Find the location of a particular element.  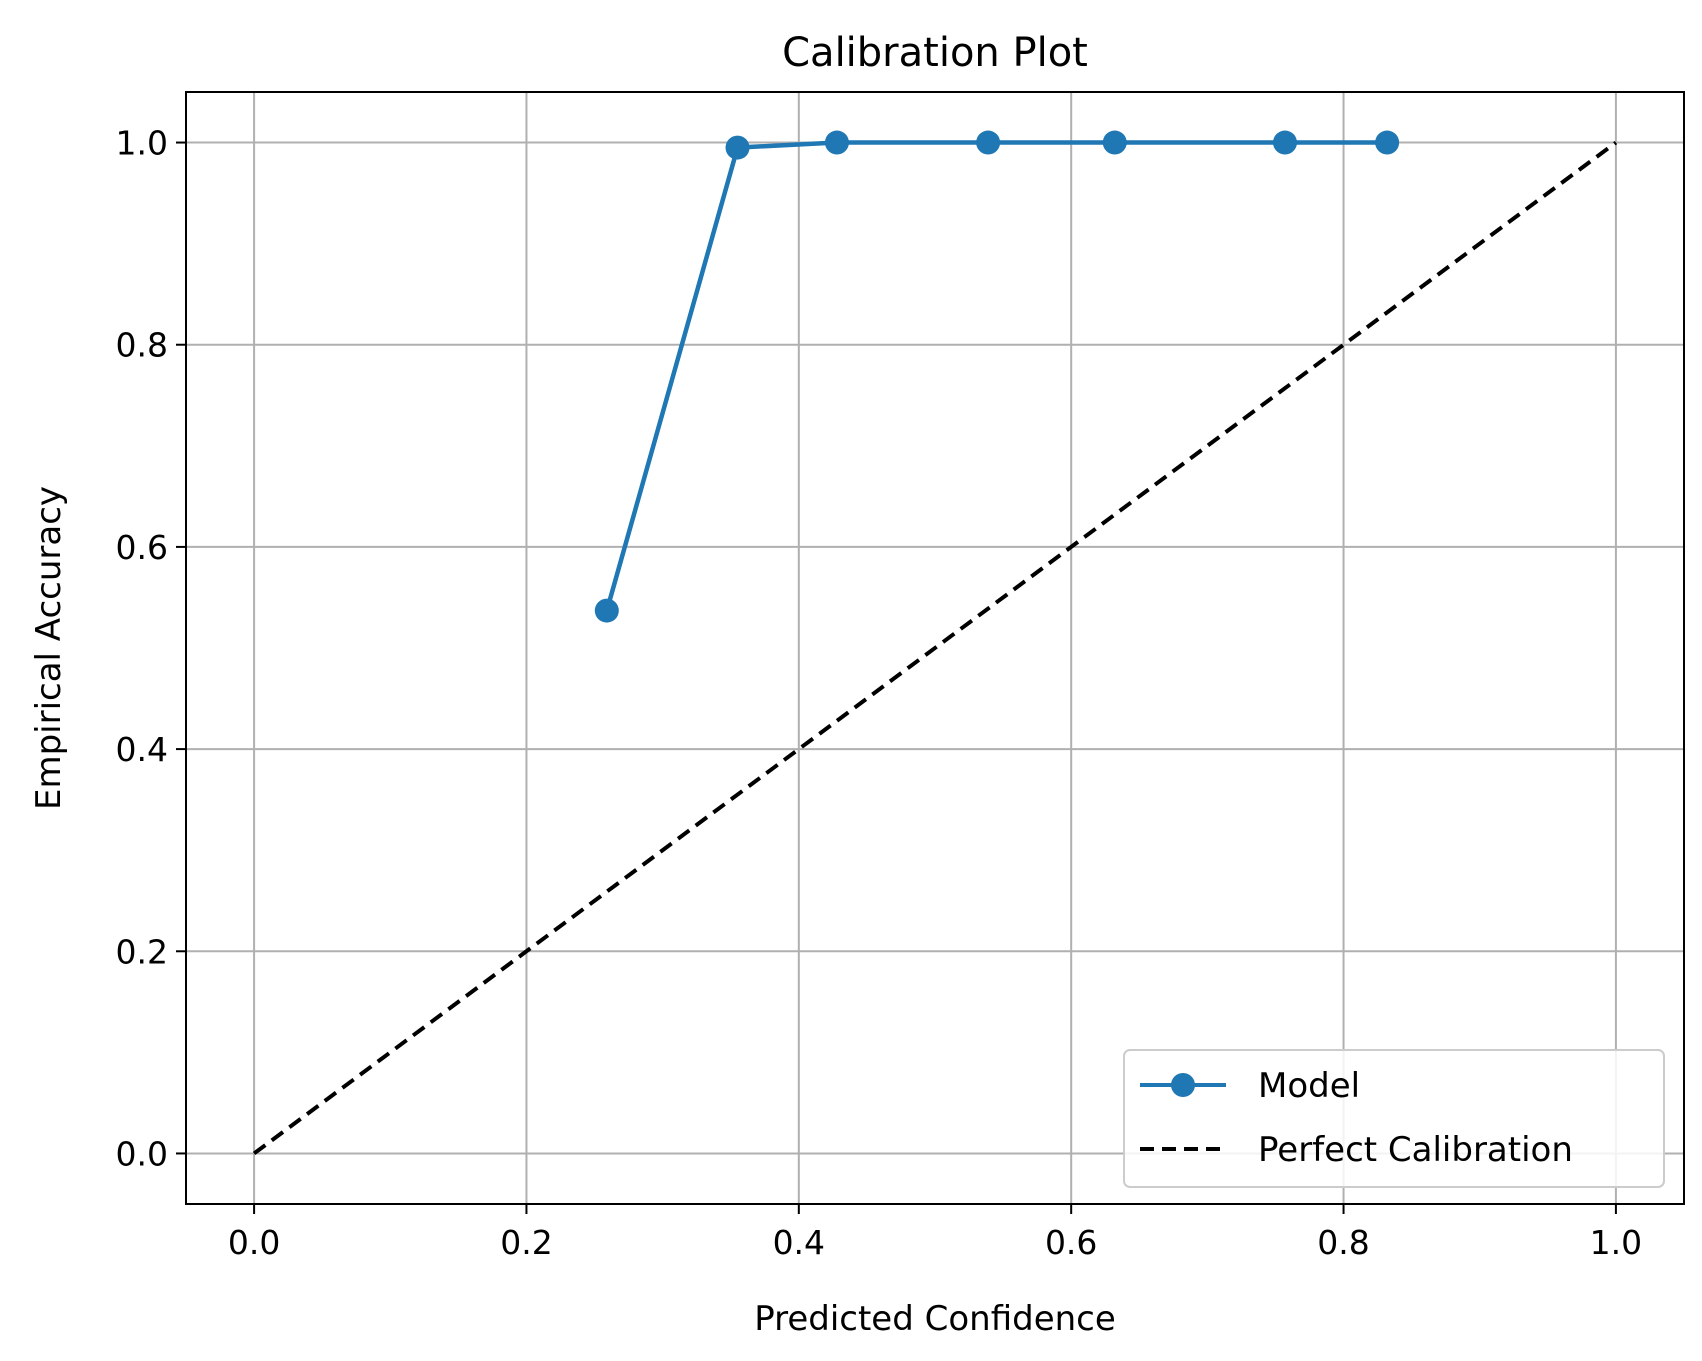

y-tick-label: 0.0 is located at coordinates (142, 1153).